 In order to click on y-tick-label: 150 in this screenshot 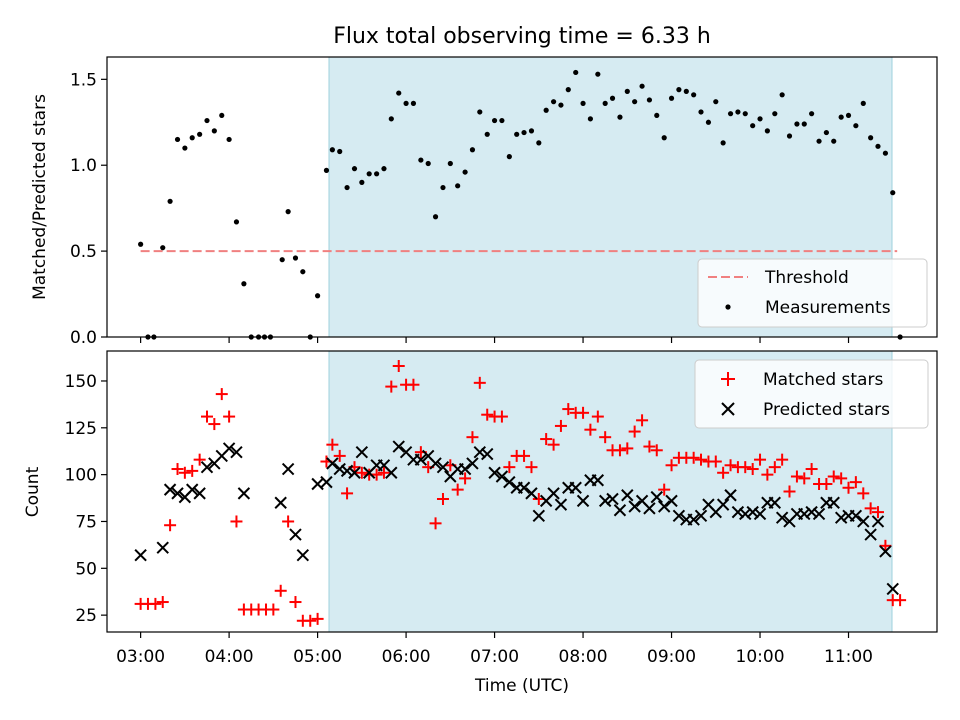, I will do `click(81, 382)`.